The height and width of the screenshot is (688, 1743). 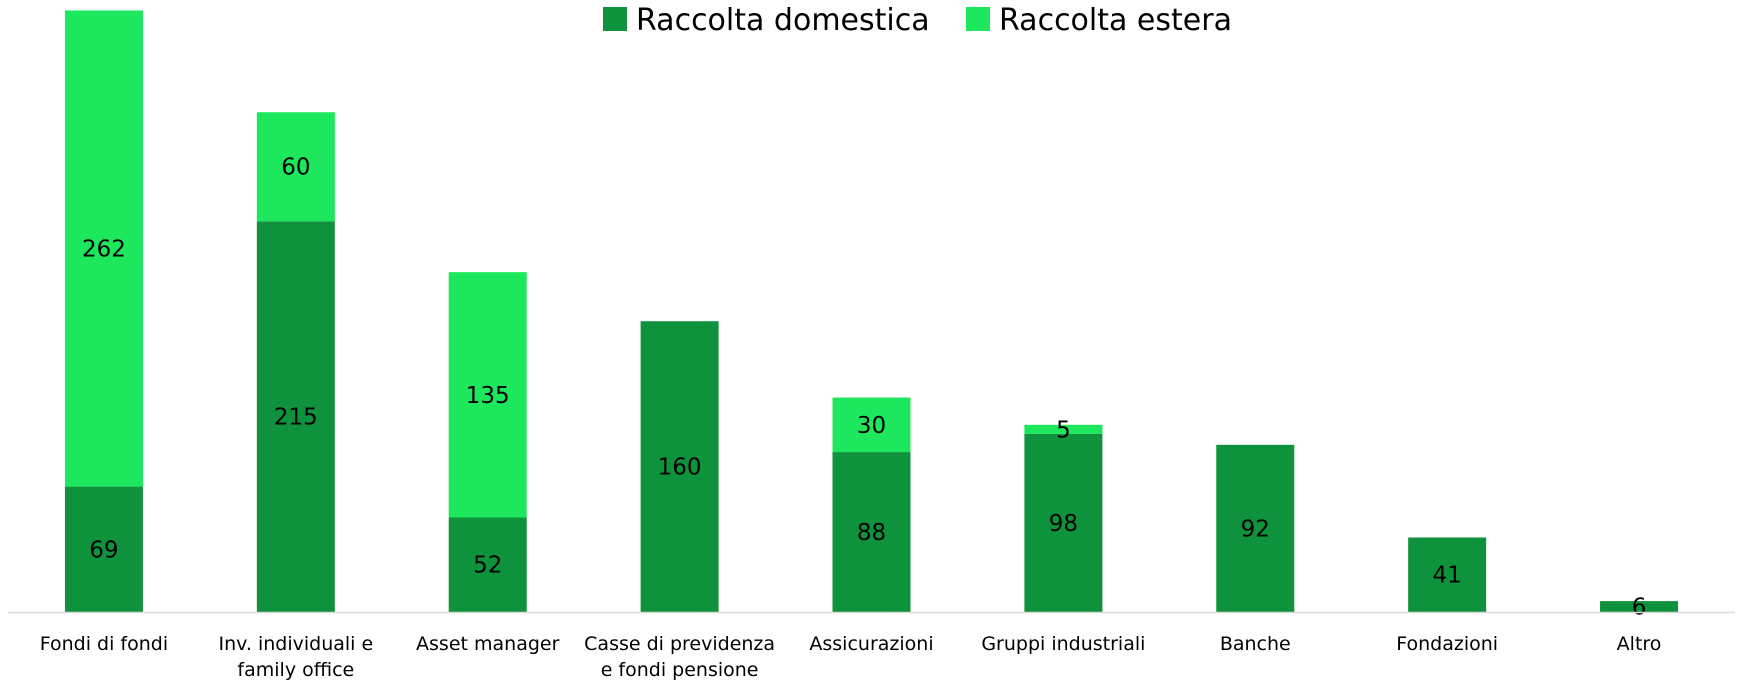 What do you see at coordinates (978, 19) in the screenshot?
I see `legend-swatch-estera` at bounding box center [978, 19].